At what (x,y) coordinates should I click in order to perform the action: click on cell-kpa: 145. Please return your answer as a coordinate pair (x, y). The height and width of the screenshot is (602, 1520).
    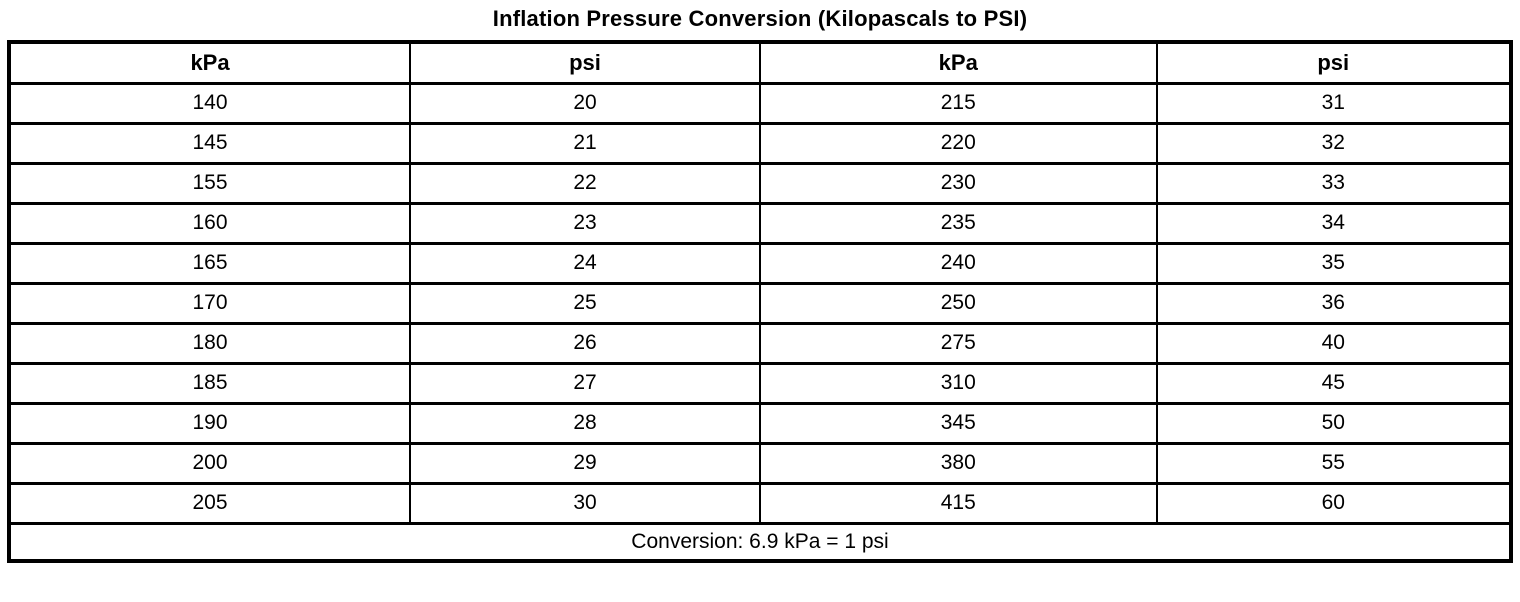
    Looking at the image, I should click on (209, 143).